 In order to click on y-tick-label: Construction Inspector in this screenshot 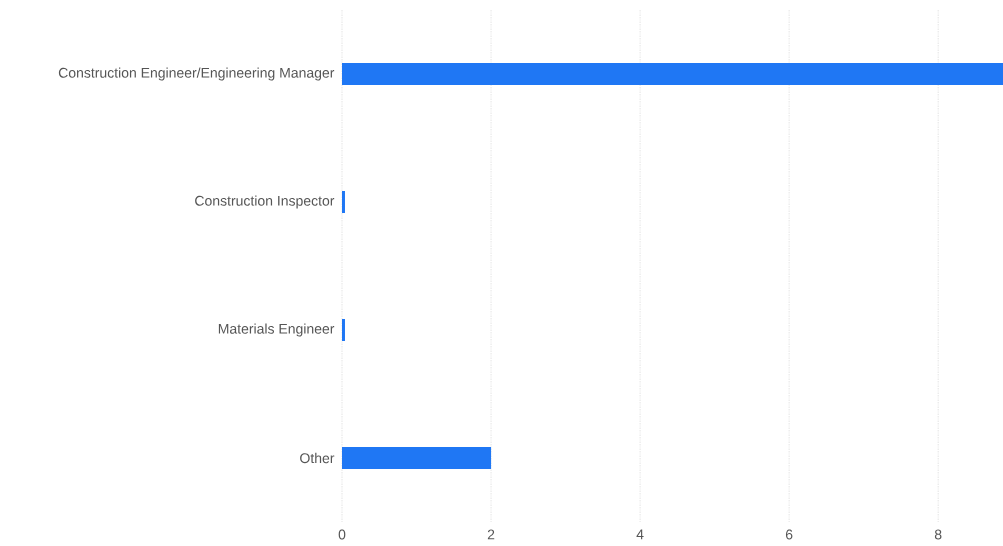, I will do `click(265, 202)`.